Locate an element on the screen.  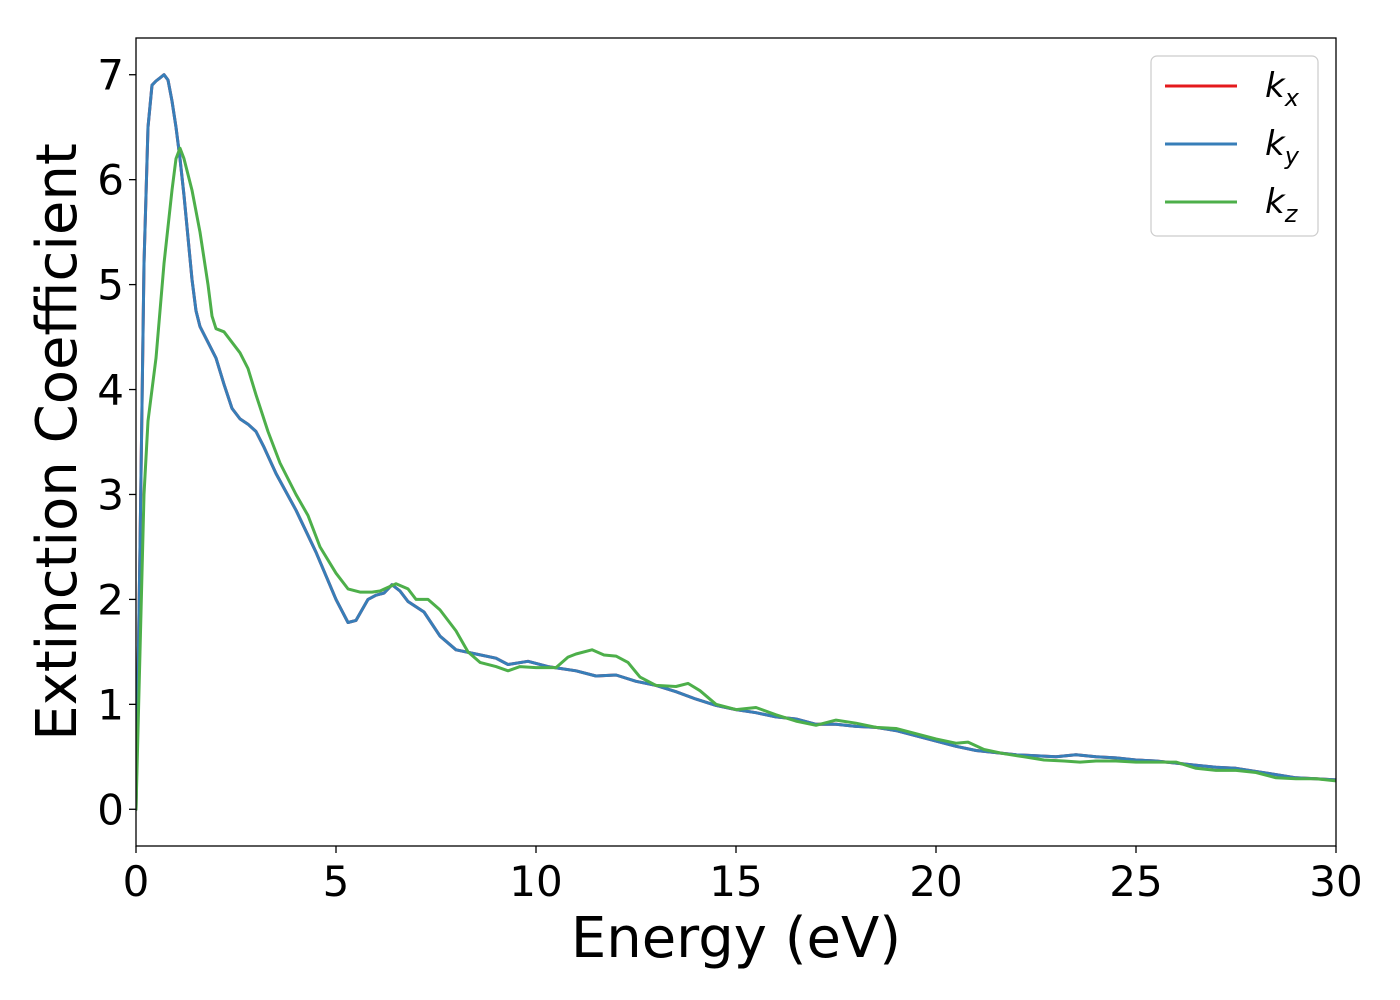
x-axis: 0 5 10 15 20 25 30 is located at coordinates (743, 876).